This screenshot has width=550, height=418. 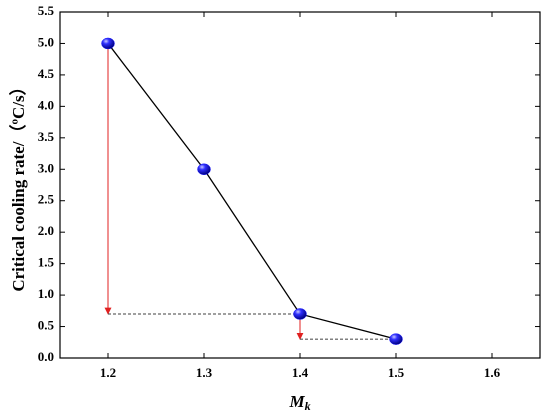 I want to click on y-tick-label: 4.5, so click(x=46, y=73).